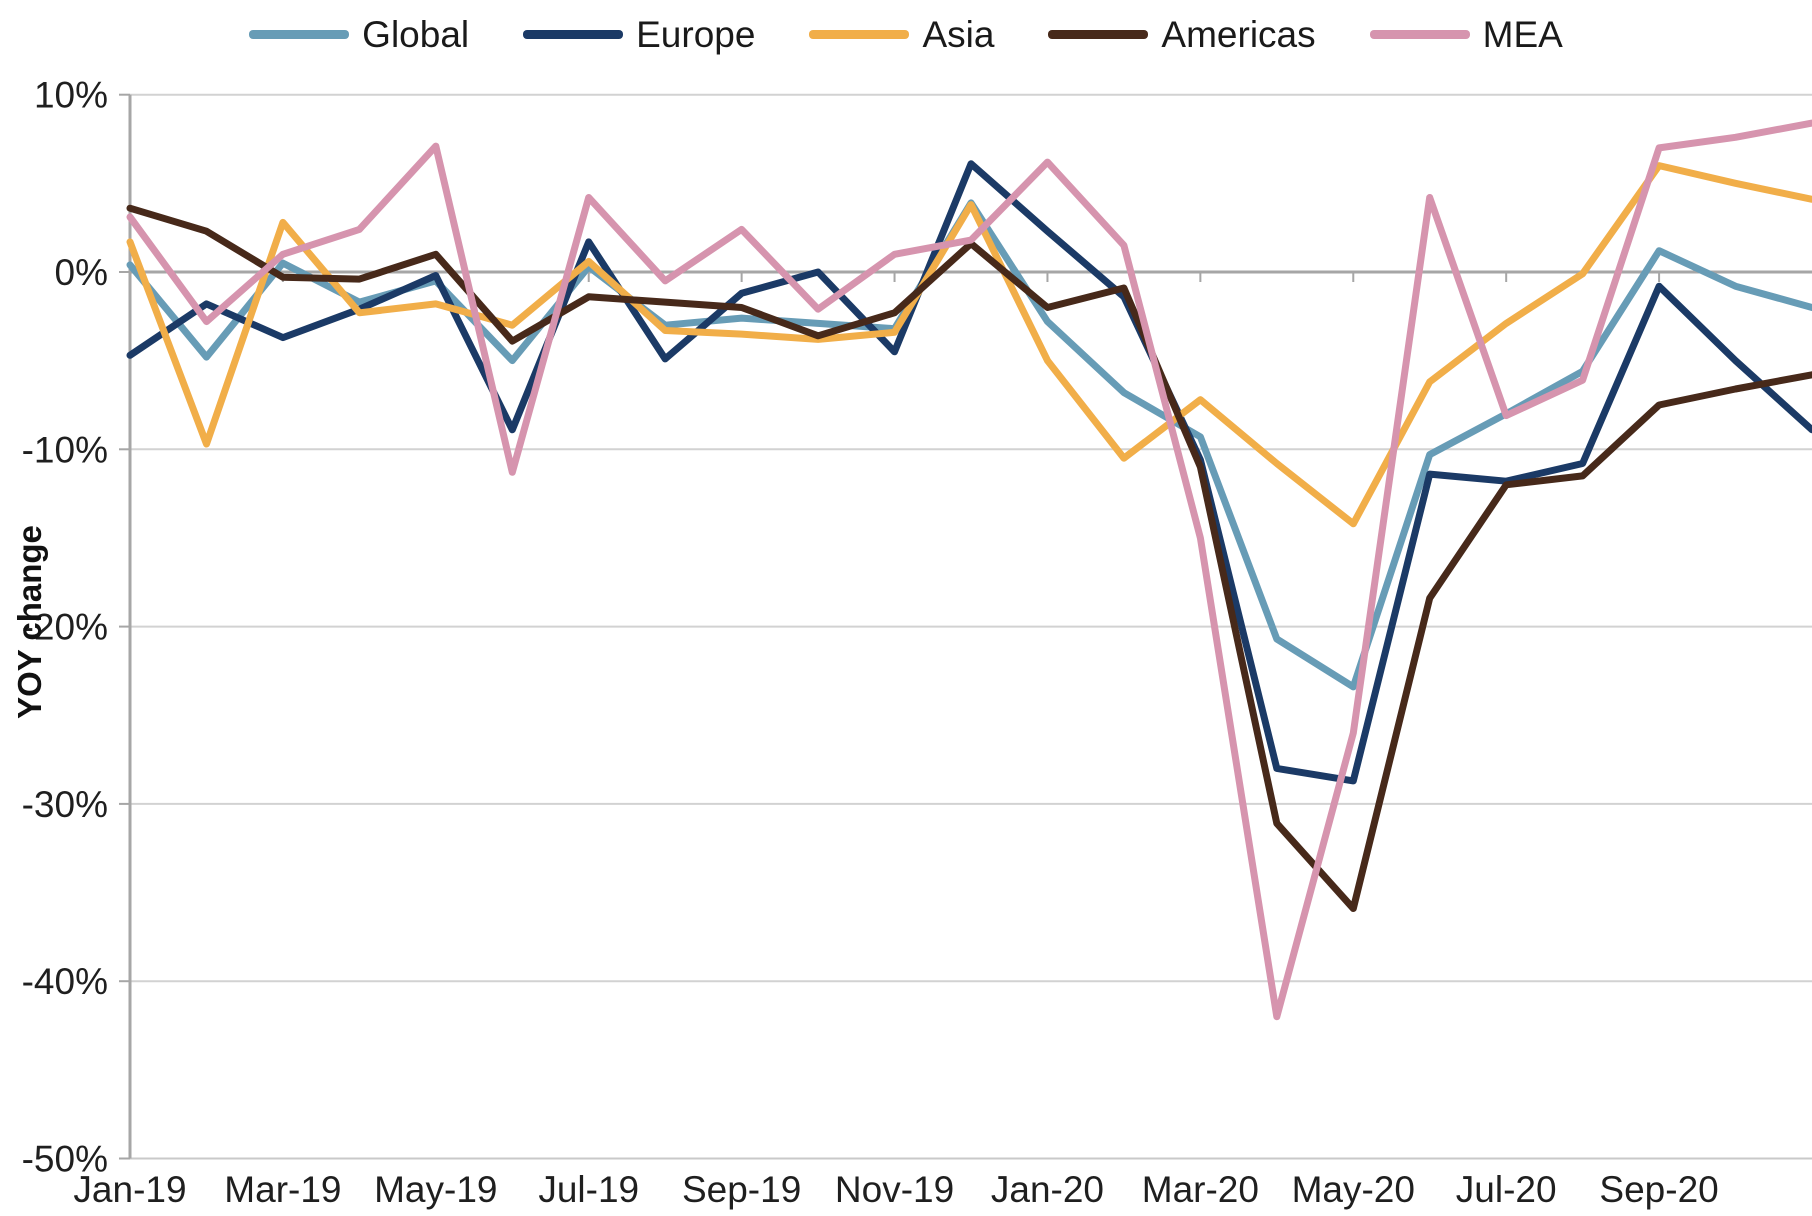 This screenshot has width=1812, height=1216. I want to click on x-tick-label: Nov-19, so click(894, 1189).